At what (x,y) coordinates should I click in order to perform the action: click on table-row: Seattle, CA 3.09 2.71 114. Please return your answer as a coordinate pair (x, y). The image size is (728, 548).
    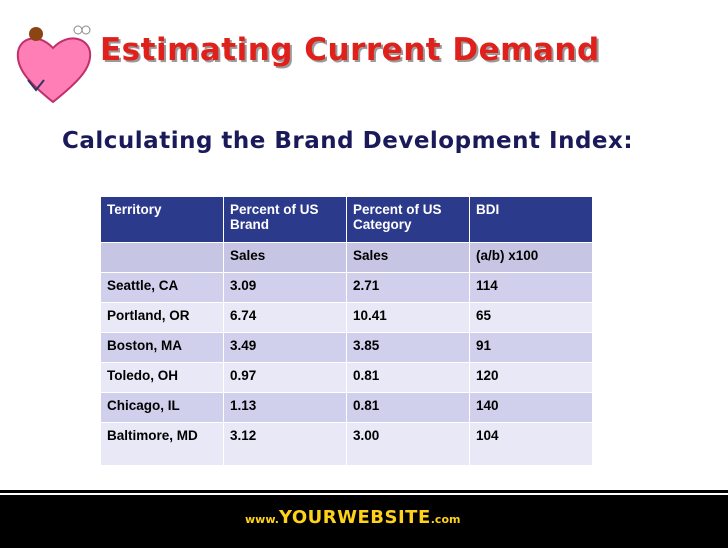
    Looking at the image, I should click on (346, 287).